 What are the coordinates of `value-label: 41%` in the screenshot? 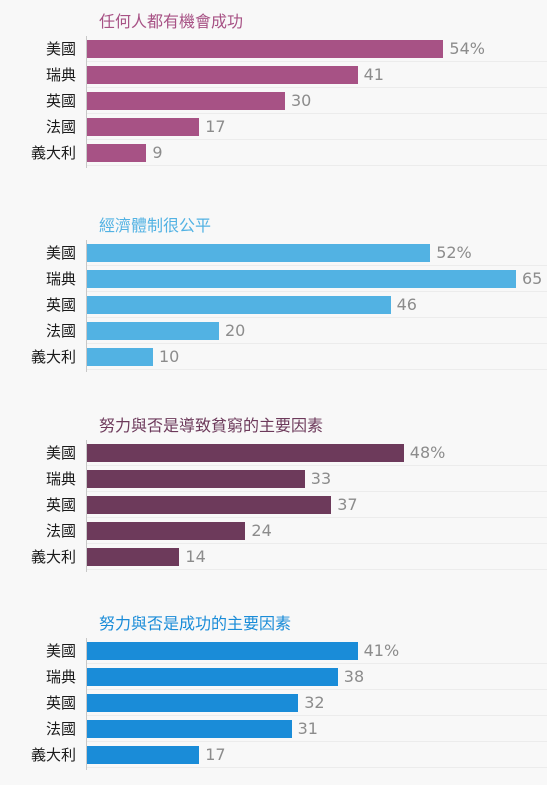 It's located at (381, 650).